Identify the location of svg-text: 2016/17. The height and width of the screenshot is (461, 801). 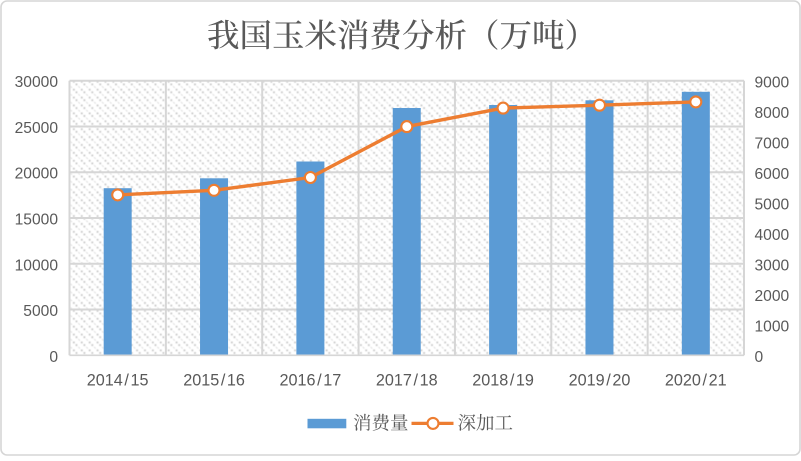
(311, 380).